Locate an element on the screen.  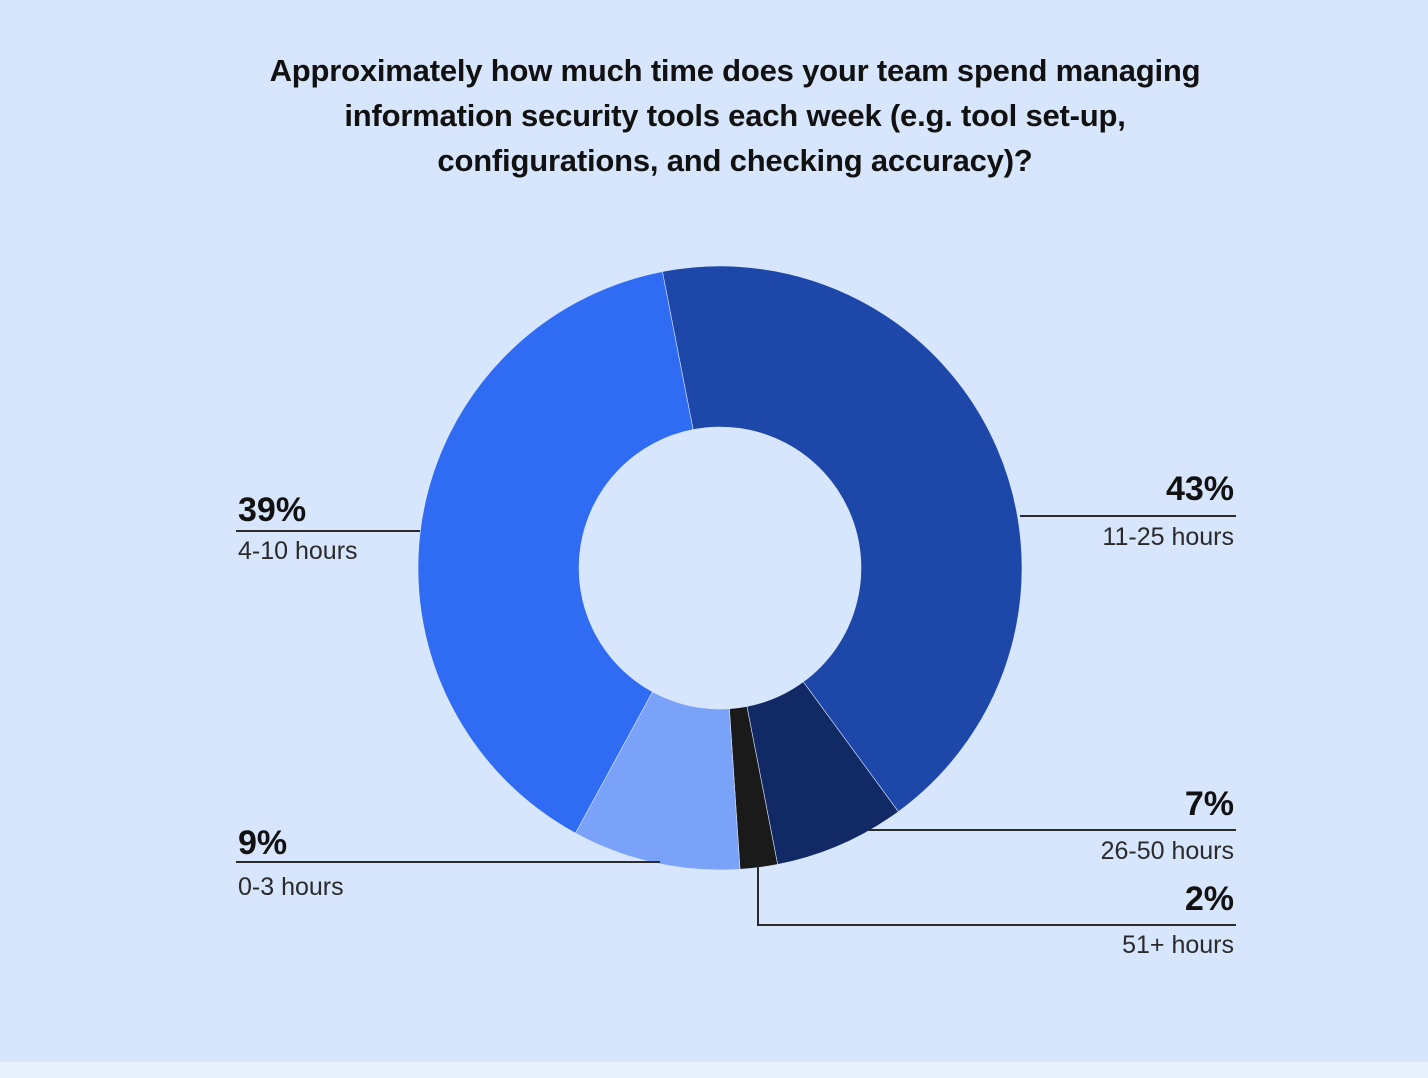
slice-value-label-4-10: 39% is located at coordinates (272, 510).